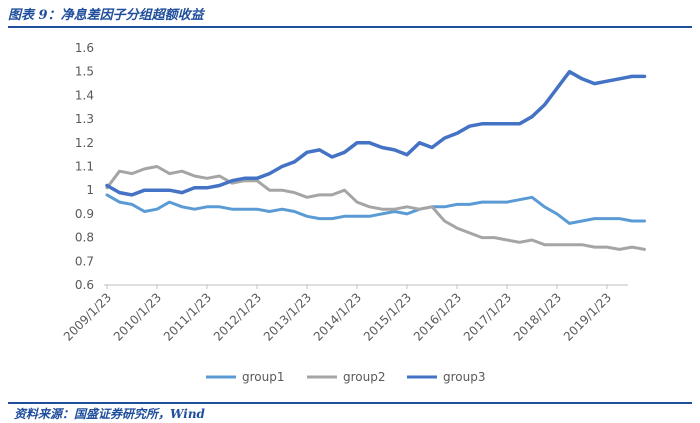  What do you see at coordinates (90, 190) in the screenshot?
I see `y-tick-label: 1` at bounding box center [90, 190].